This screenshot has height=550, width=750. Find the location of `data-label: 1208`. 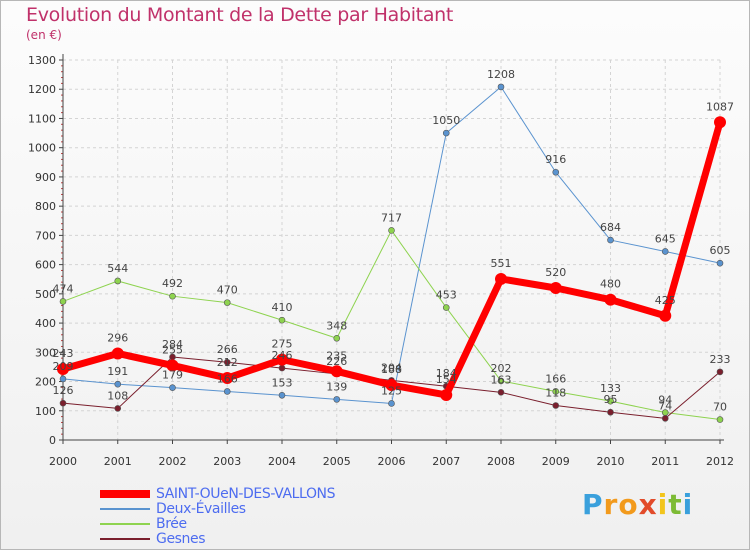

data-label: 1208 is located at coordinates (501, 74).